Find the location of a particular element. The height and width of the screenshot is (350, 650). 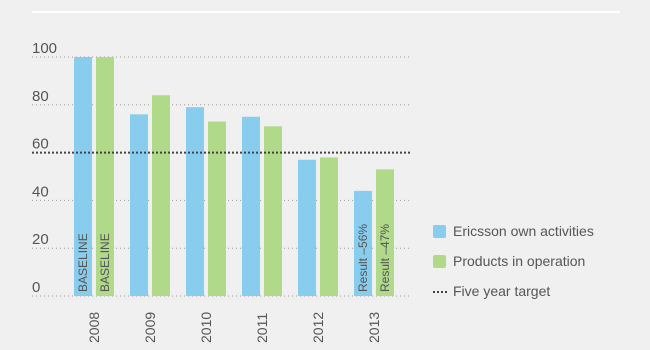

legend-label-series-1: Products in operation is located at coordinates (519, 261).